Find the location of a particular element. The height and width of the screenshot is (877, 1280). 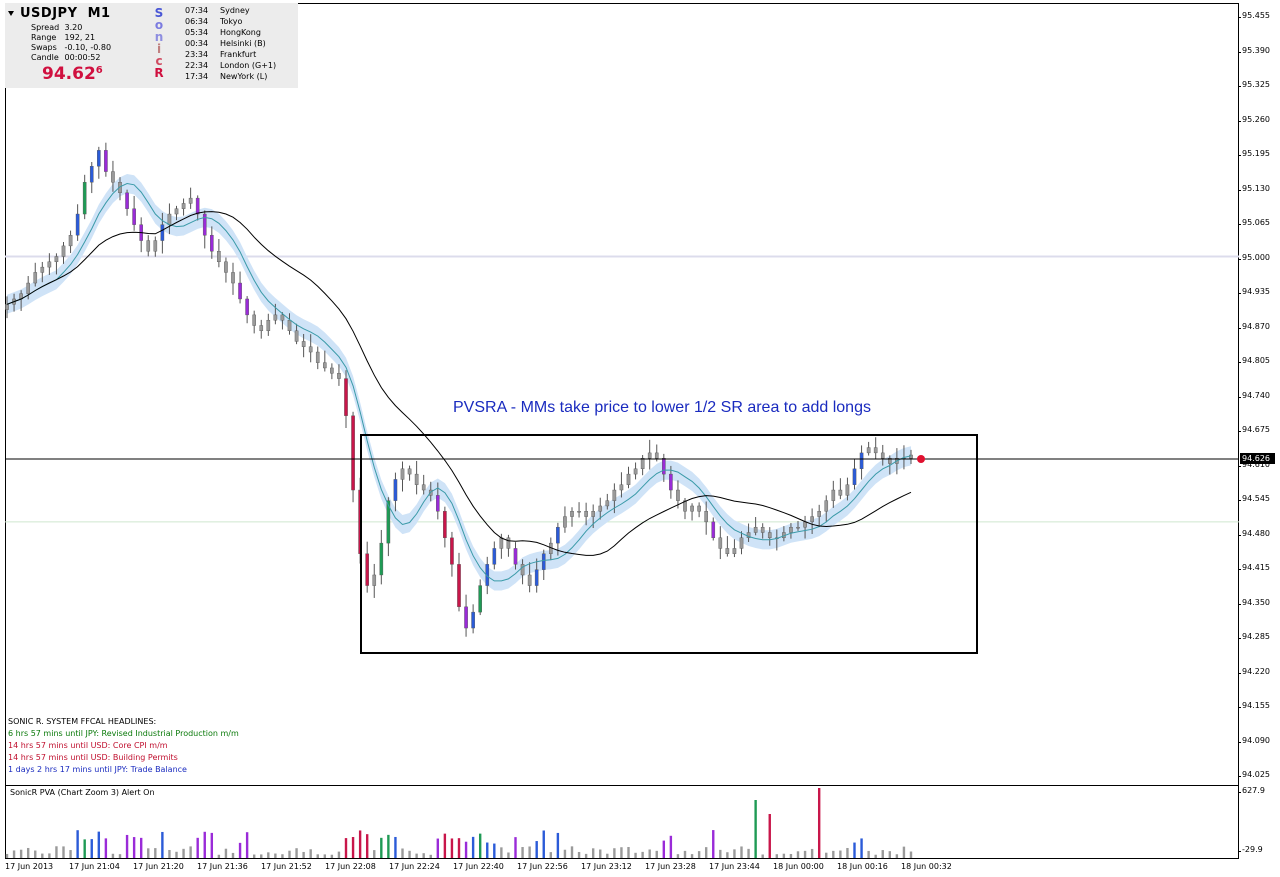

price-tick-label: 95.130 is located at coordinates (1254, 188).